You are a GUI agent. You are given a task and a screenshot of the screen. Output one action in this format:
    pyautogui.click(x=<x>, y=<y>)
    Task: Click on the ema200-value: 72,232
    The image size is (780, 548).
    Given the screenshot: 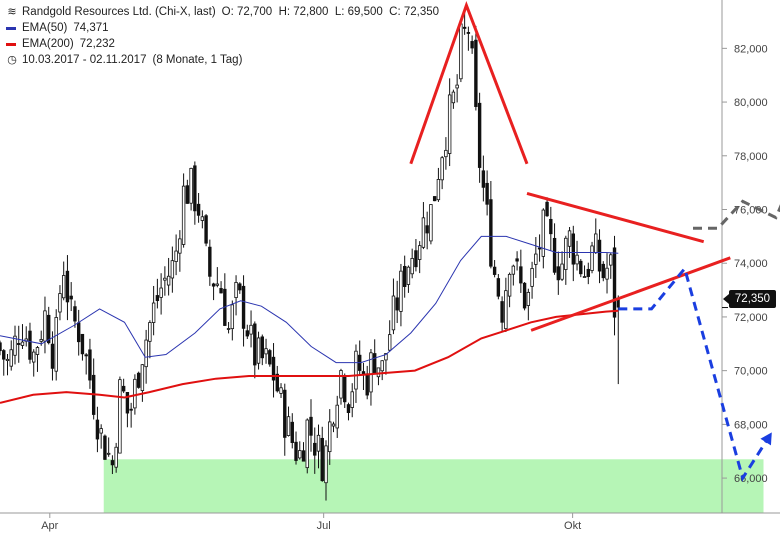 What is the action you would take?
    pyautogui.click(x=97, y=44)
    